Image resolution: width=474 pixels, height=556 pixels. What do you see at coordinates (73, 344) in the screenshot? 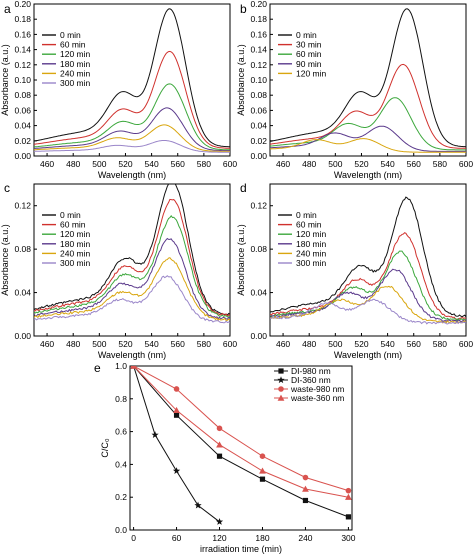
I see `x-tick-label: 480` at bounding box center [73, 344].